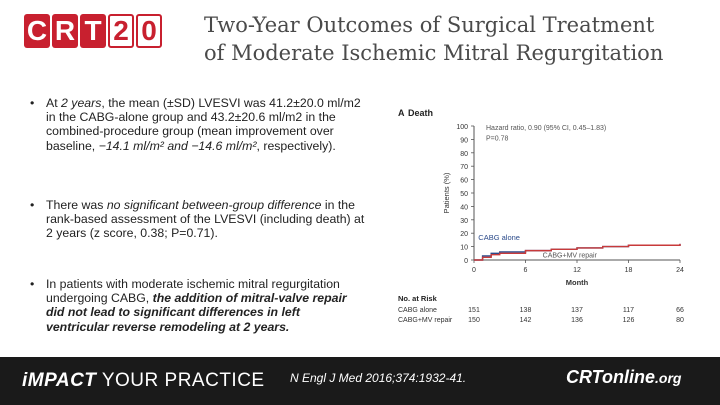 The width and height of the screenshot is (720, 405). Describe the element at coordinates (629, 320) in the screenshot. I see `risk-value: 126` at that location.